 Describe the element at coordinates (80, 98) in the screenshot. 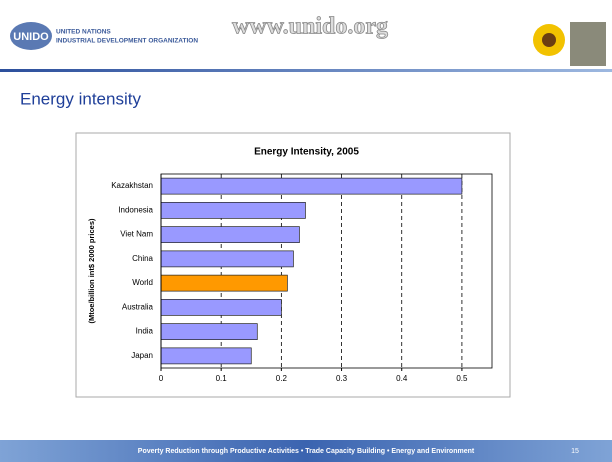

I see `slide-title: Energy intensity` at that location.